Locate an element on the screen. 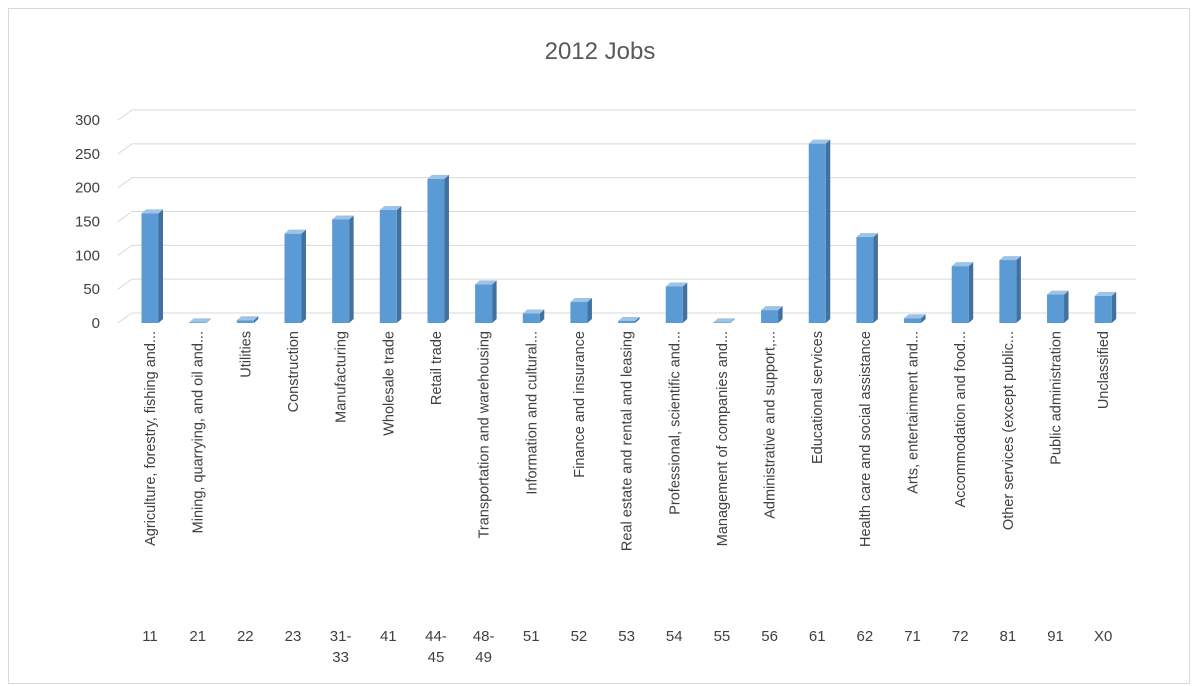 The width and height of the screenshot is (1197, 686). category-code: 11 is located at coordinates (150, 636).